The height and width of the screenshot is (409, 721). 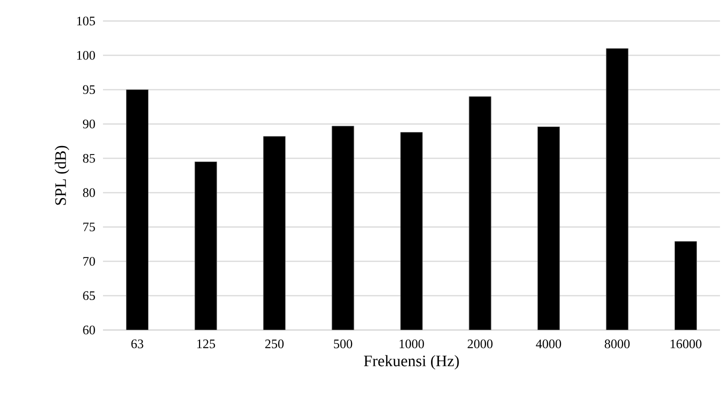 I want to click on x-tick-label: 4000, so click(x=549, y=344).